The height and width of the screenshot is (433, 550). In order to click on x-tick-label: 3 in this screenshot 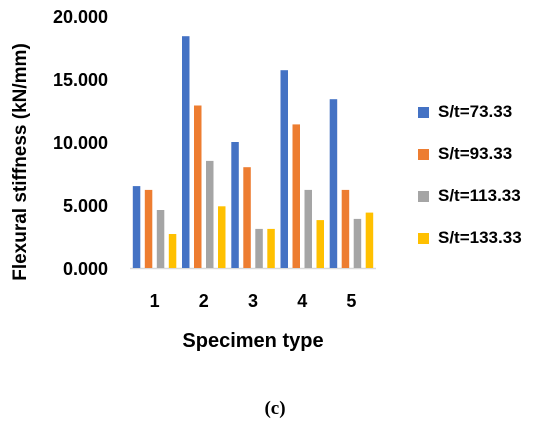, I will do `click(253, 301)`.